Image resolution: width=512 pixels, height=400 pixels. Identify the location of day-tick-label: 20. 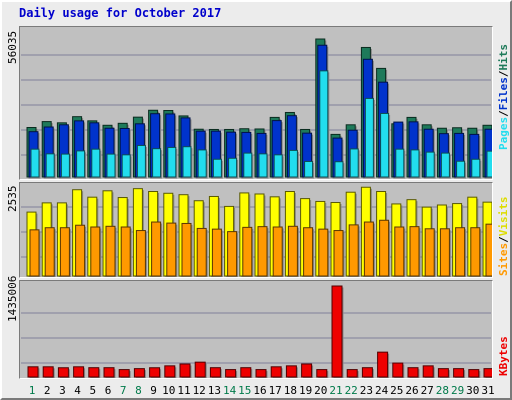
(321, 390).